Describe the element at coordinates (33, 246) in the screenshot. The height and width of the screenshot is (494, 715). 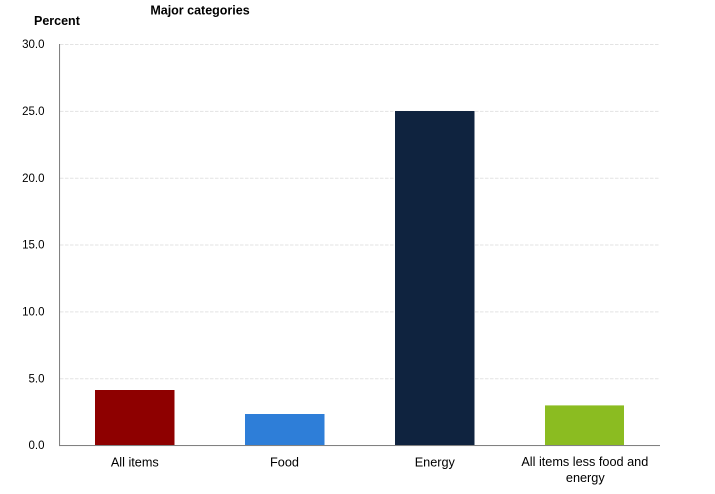
I see `svg-text: 15.0` at that location.